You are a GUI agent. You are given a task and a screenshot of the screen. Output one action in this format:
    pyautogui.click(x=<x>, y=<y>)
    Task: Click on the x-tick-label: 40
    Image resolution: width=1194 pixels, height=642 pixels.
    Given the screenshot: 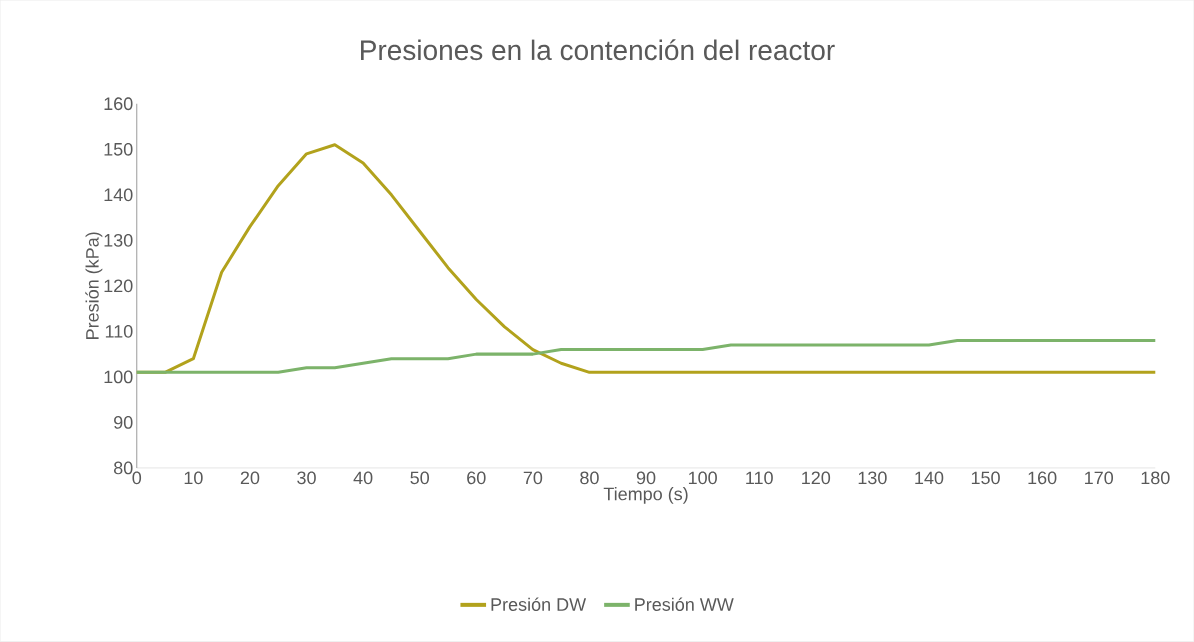 What is the action you would take?
    pyautogui.click(x=363, y=478)
    